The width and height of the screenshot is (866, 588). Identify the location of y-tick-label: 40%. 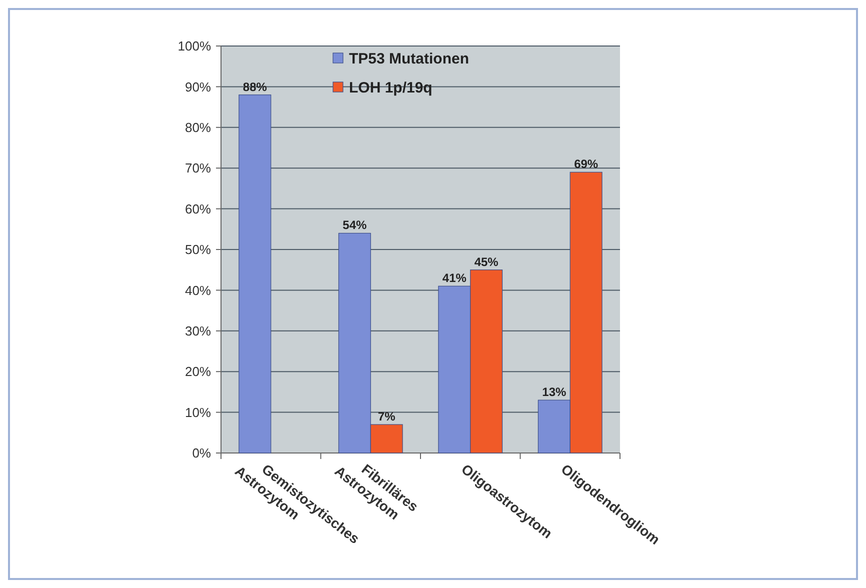
(198, 290).